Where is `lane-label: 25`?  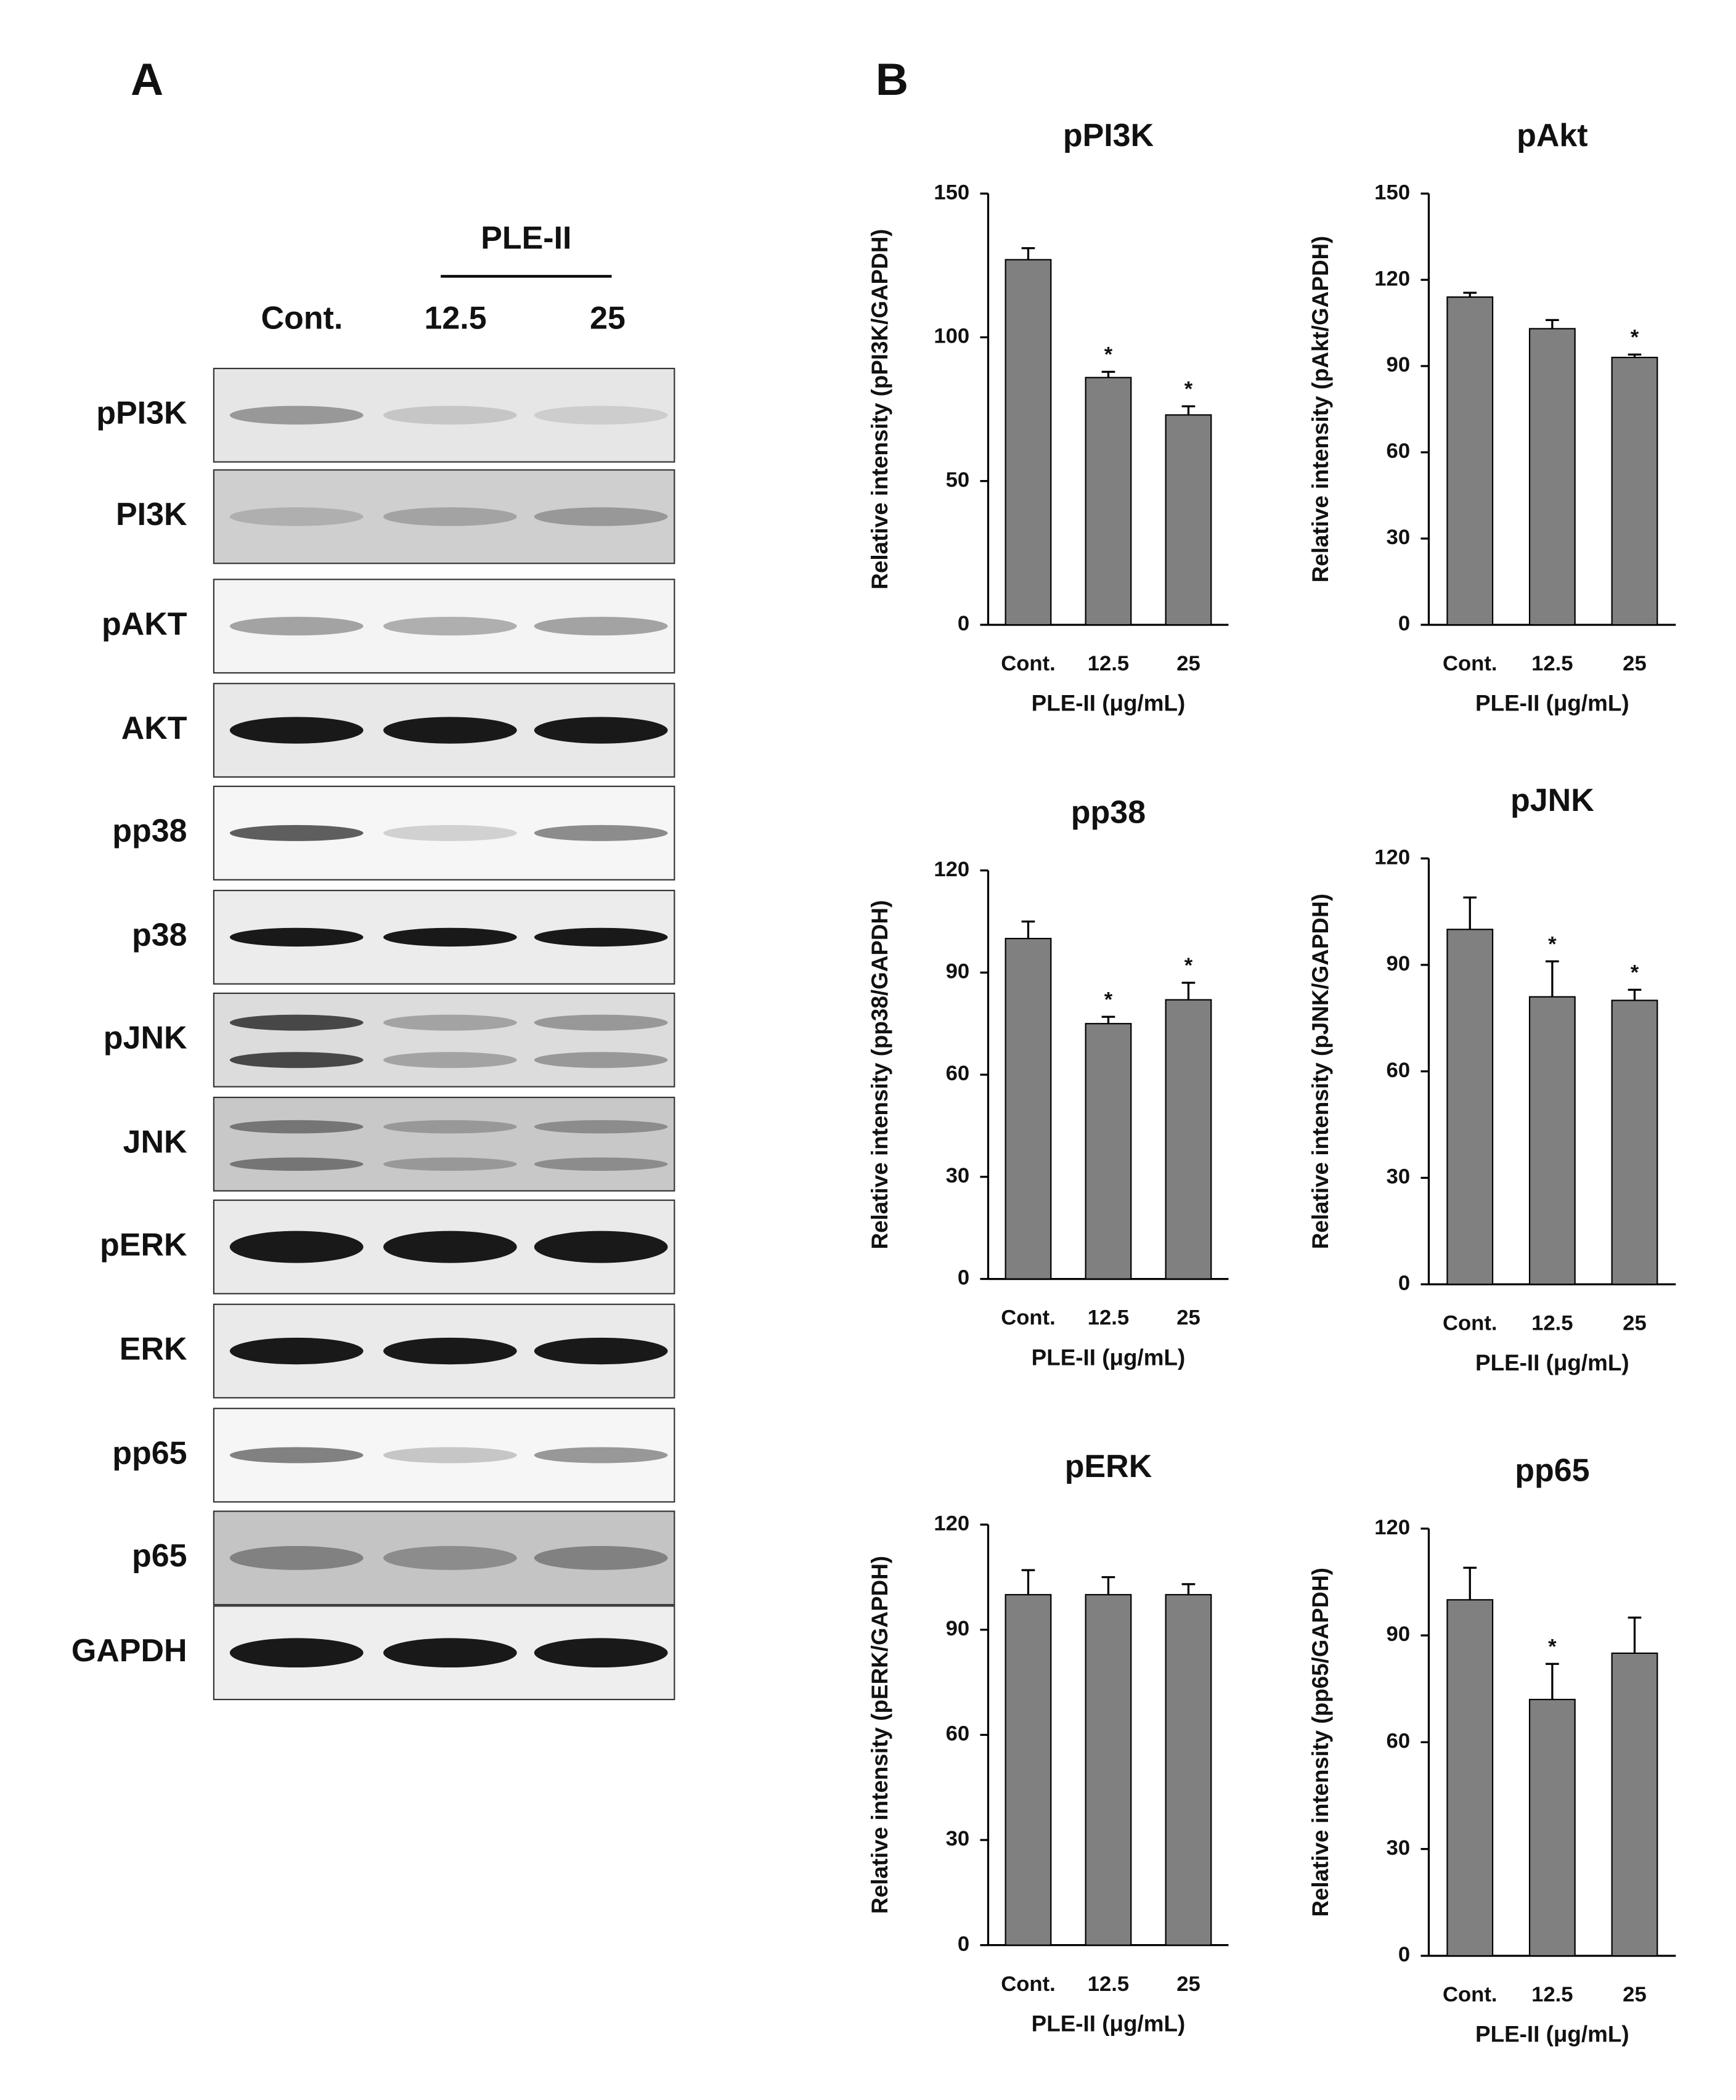 lane-label: 25 is located at coordinates (608, 318).